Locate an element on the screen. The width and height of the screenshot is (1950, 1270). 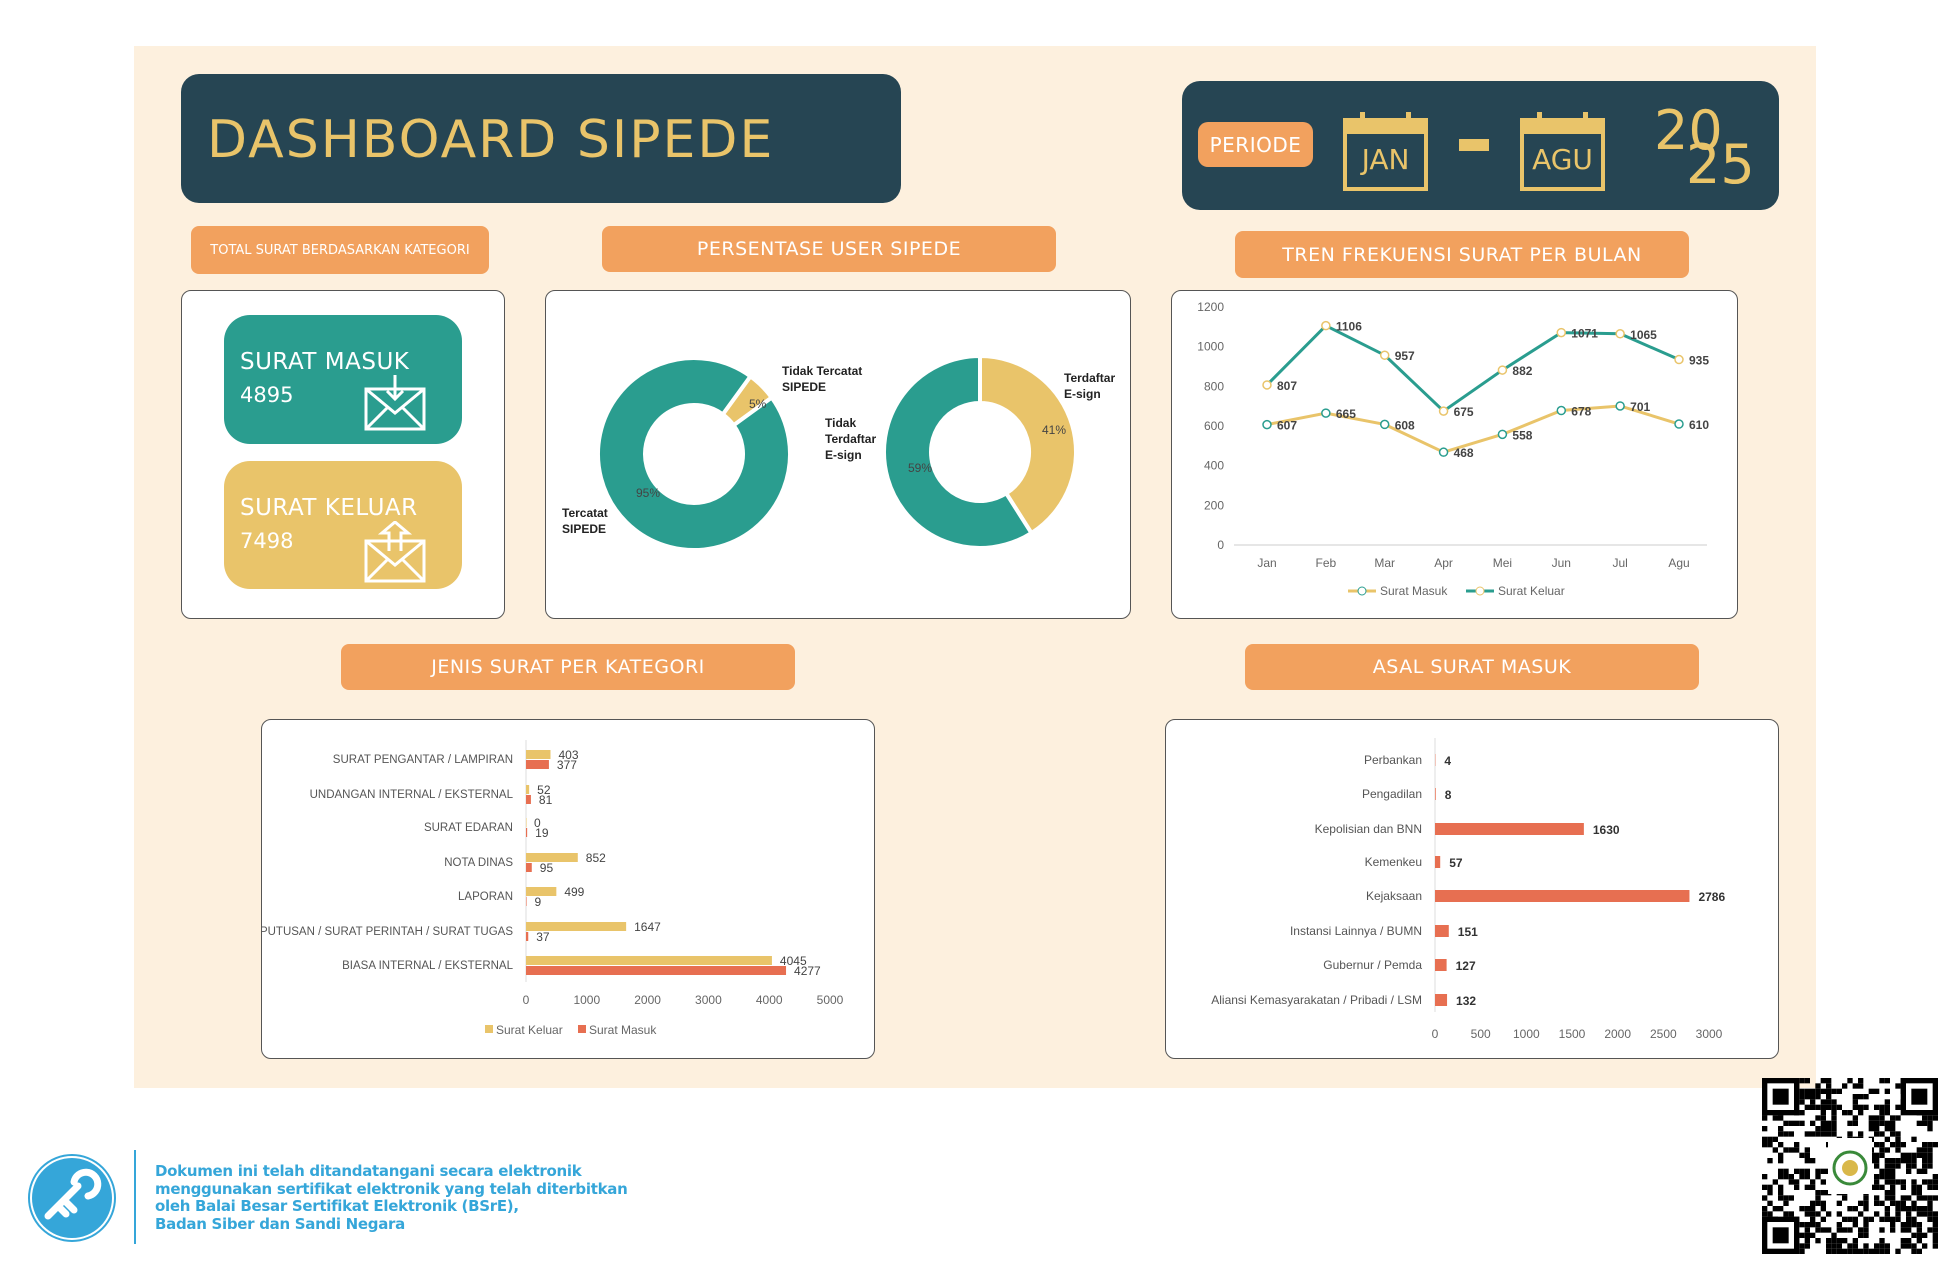
data-label: 4045 is located at coordinates (793, 961).